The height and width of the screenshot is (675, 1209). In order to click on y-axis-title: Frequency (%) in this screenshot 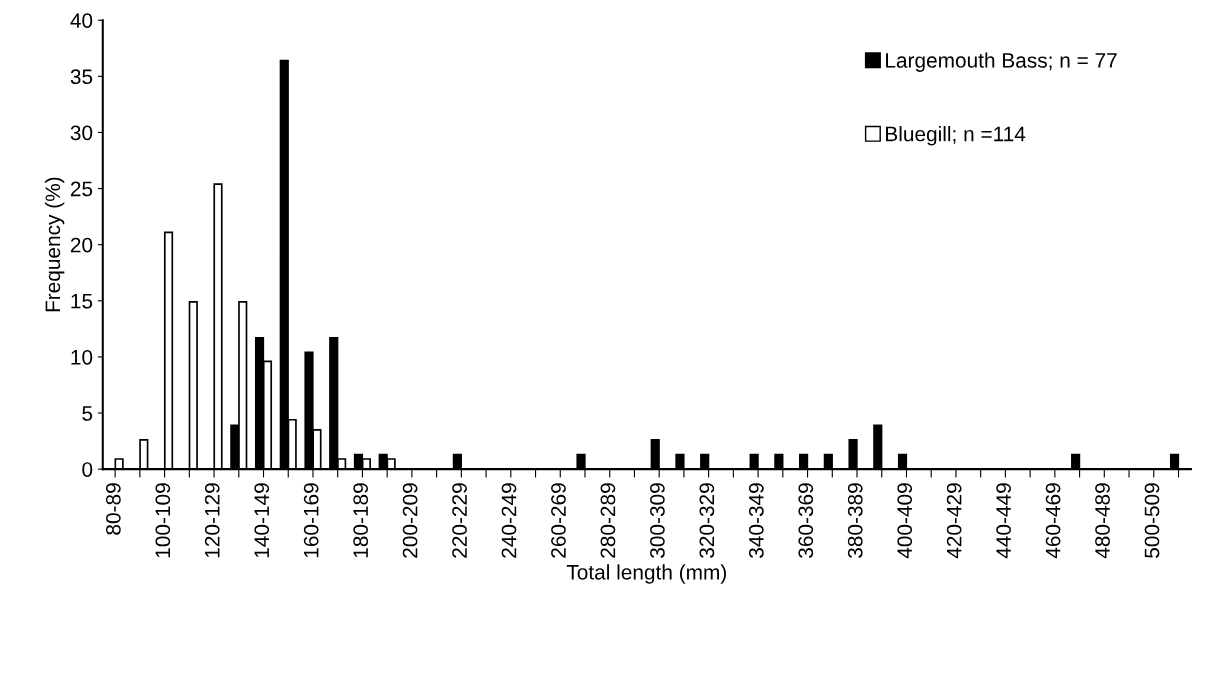, I will do `click(54, 244)`.